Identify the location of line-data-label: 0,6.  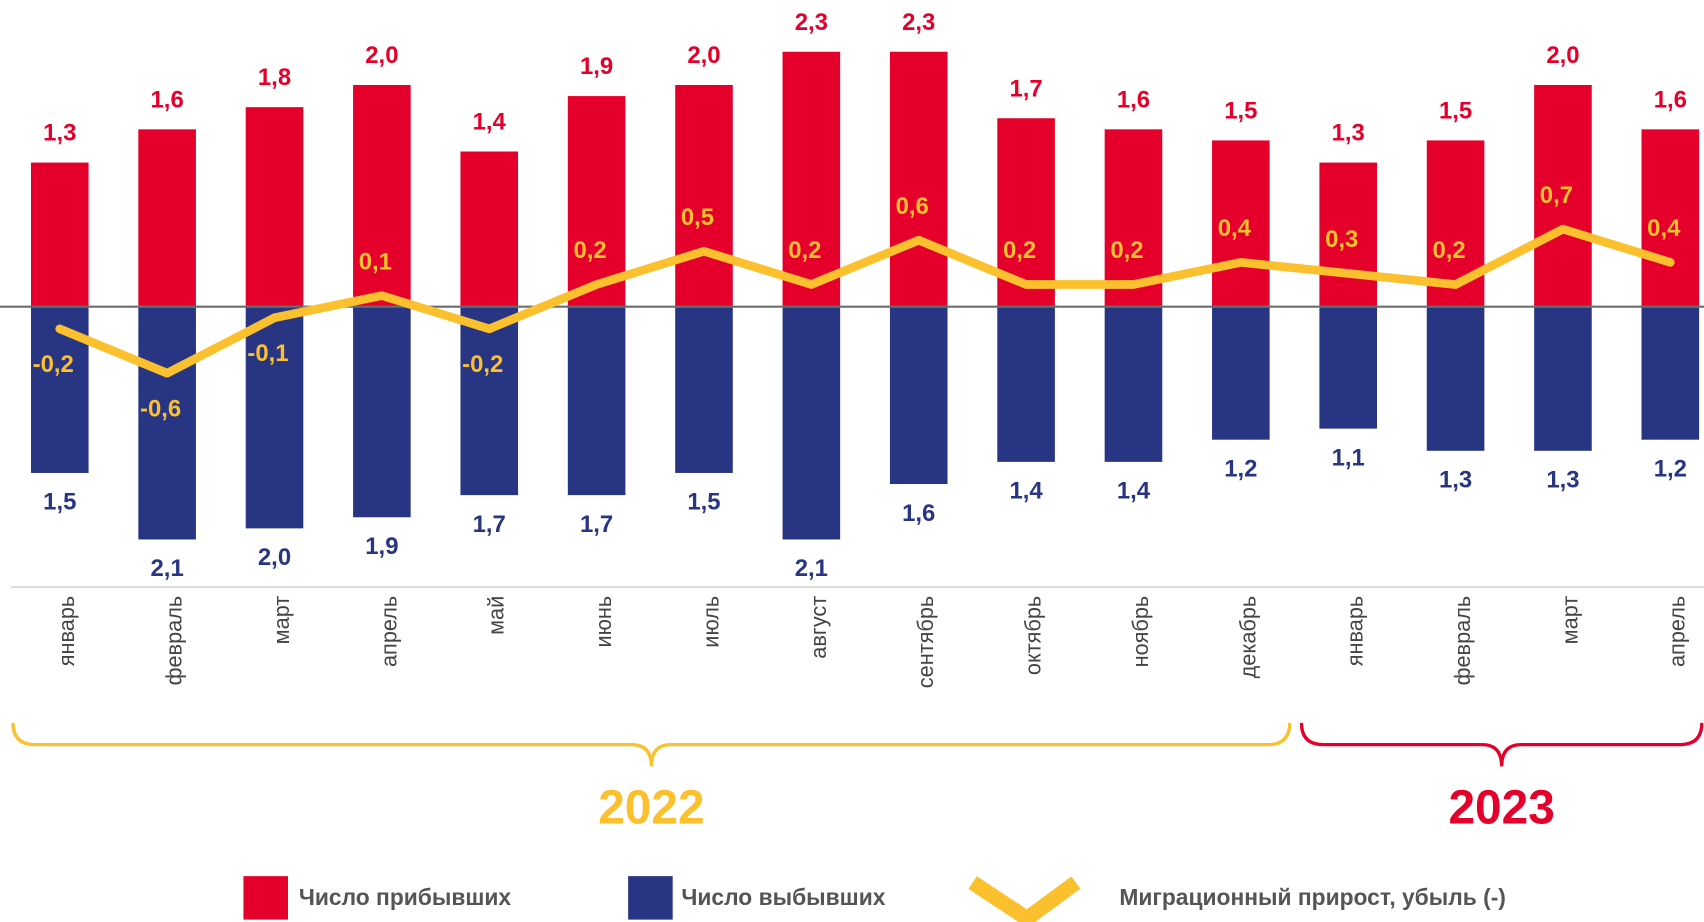
(912, 206).